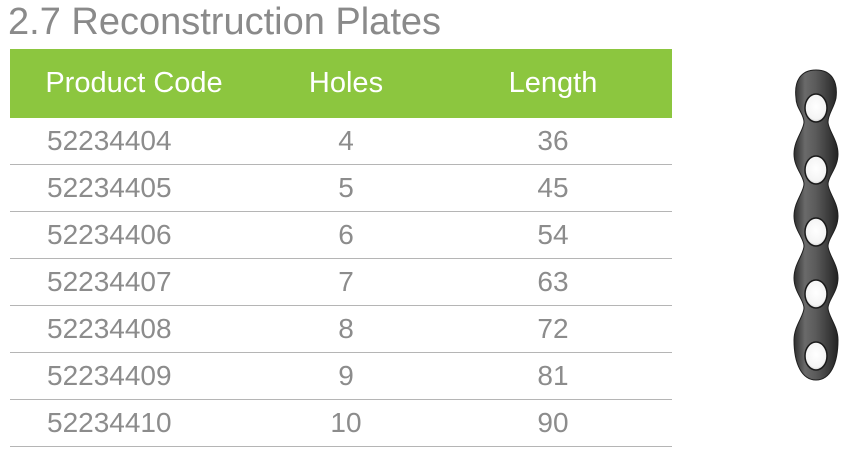 This screenshot has width=850, height=458. Describe the element at coordinates (346, 329) in the screenshot. I see `holes-cell: 8` at that location.